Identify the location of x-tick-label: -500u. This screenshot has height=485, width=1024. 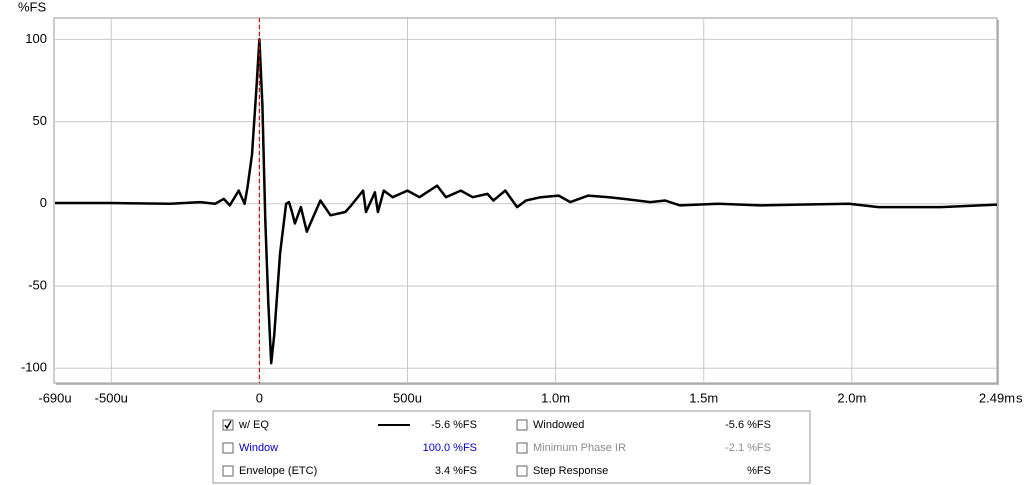
(111, 397).